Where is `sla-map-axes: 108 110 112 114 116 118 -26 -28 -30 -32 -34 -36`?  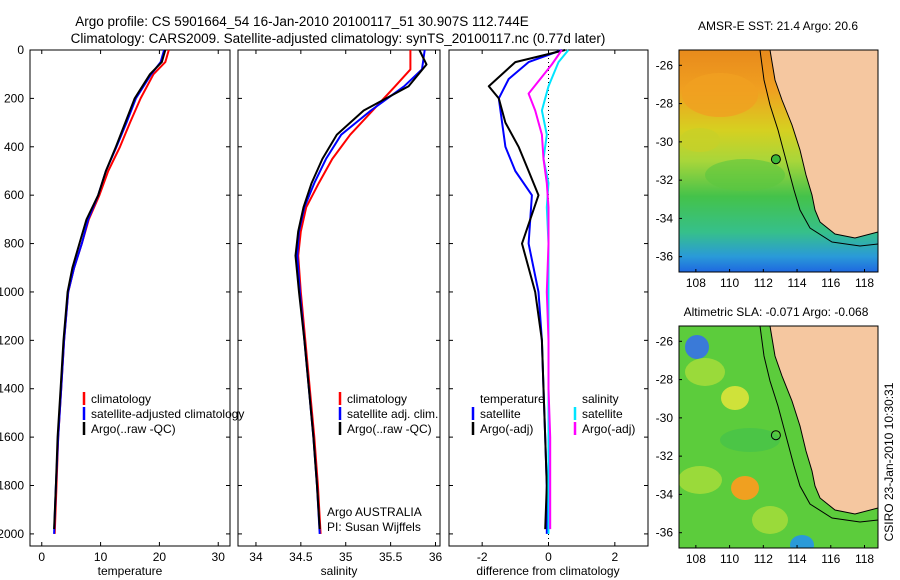
sla-map-axes: 108 110 112 114 116 118 -26 -28 -30 -32 -34 -36 is located at coordinates (765, 450).